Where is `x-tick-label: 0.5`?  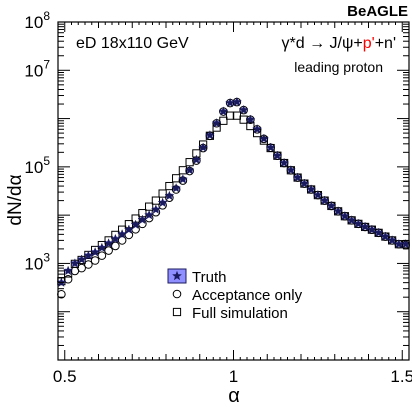
x-tick-label: 0.5 is located at coordinates (65, 376).